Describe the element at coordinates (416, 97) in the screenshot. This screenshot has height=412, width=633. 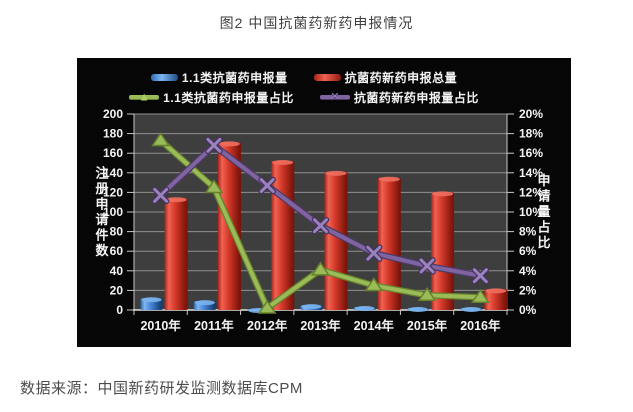
I see `legend-label: 抗菌药新药申报量占比` at that location.